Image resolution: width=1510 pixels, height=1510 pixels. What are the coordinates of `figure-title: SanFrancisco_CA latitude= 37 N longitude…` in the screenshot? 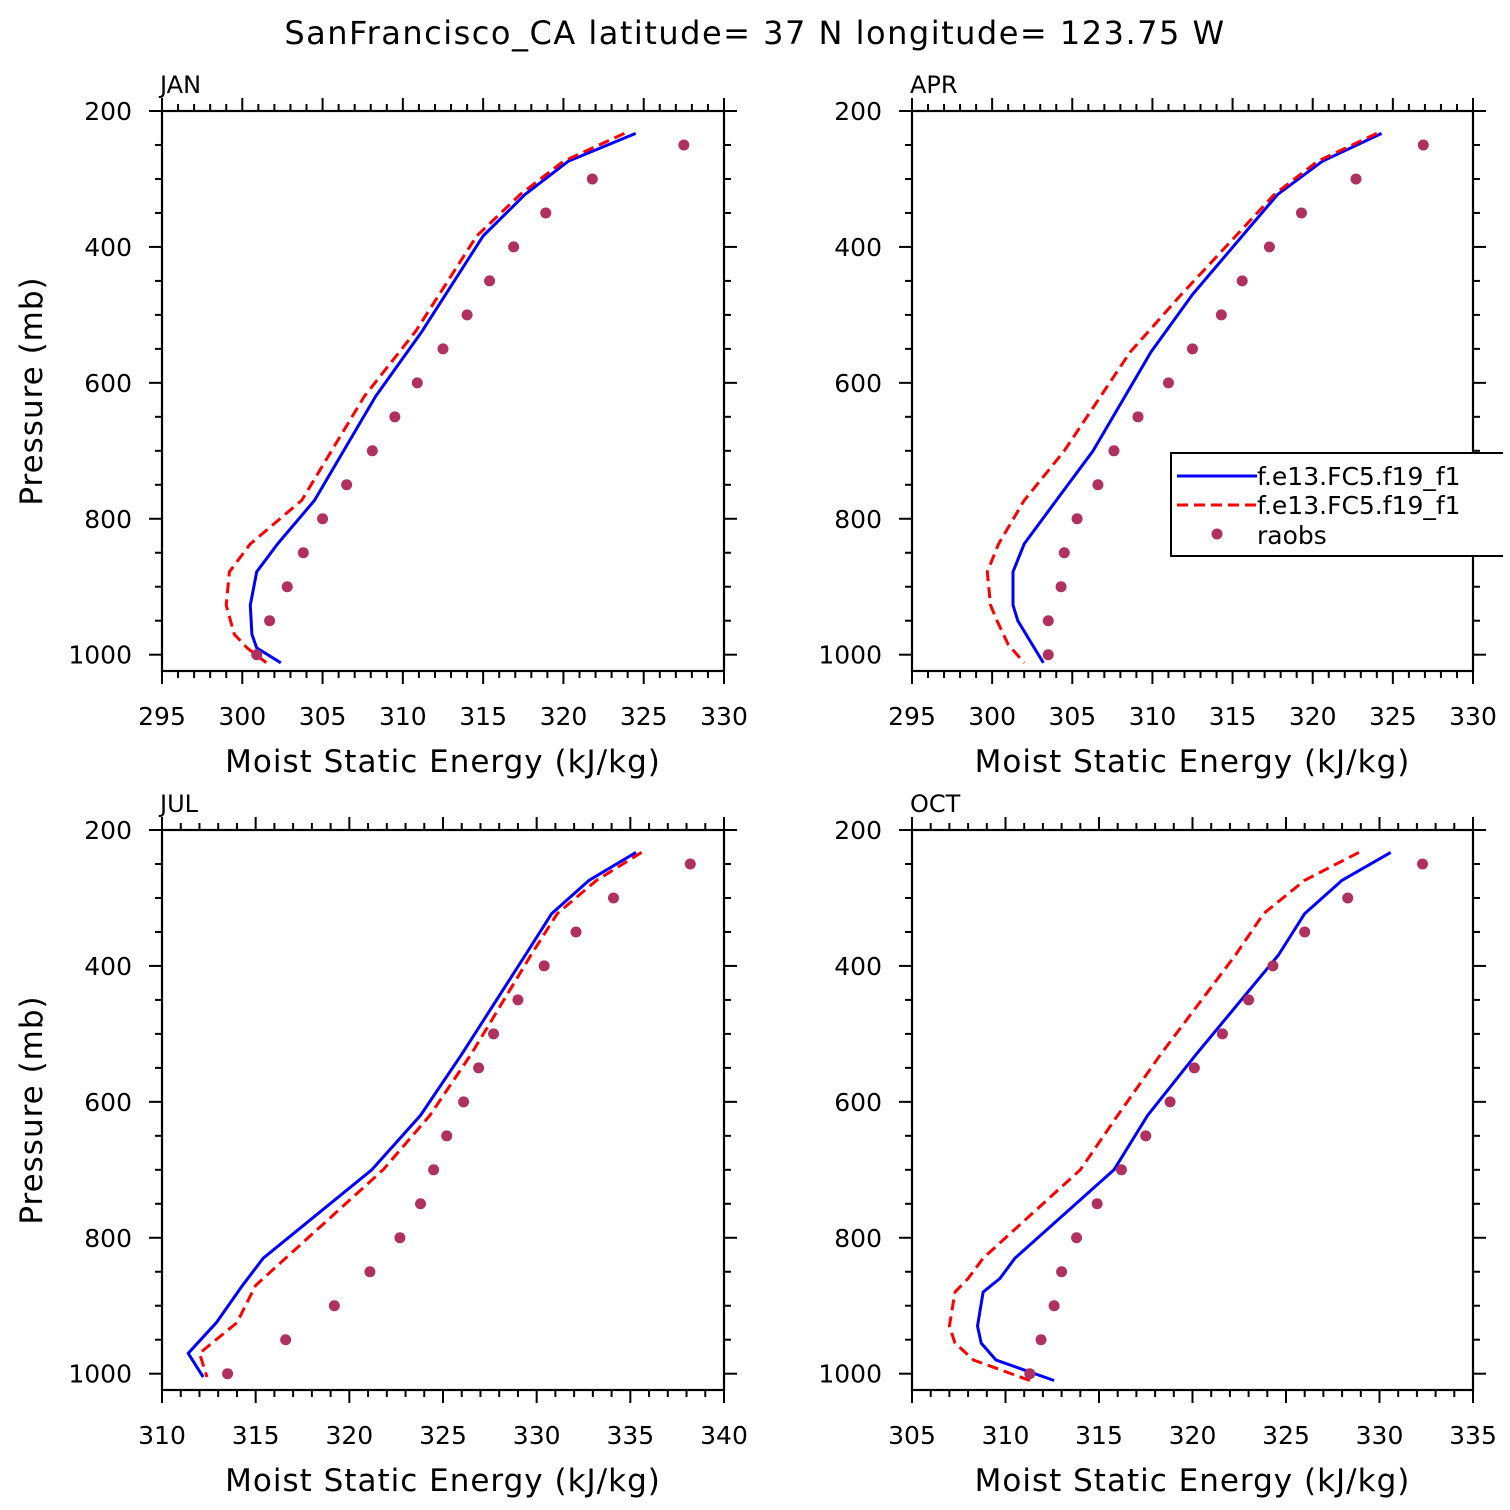 It's located at (754, 33).